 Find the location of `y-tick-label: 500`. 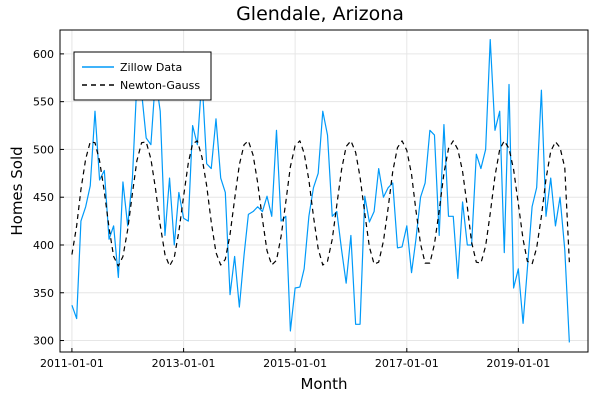

y-tick-label: 500 is located at coordinates (43, 149).